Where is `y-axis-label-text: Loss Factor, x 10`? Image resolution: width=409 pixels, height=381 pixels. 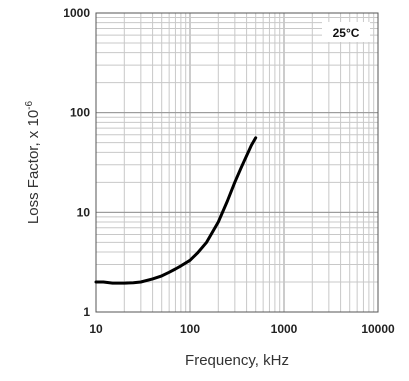
y-axis-label-text: Loss Factor, x 10 is located at coordinates (33, 167).